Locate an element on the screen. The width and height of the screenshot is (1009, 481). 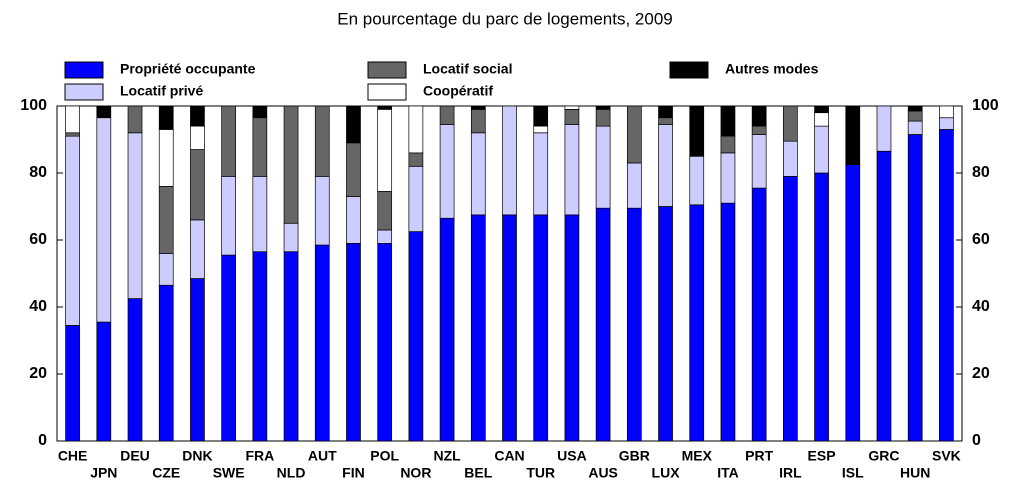
y2-tick-label: 100 is located at coordinates (985, 105).